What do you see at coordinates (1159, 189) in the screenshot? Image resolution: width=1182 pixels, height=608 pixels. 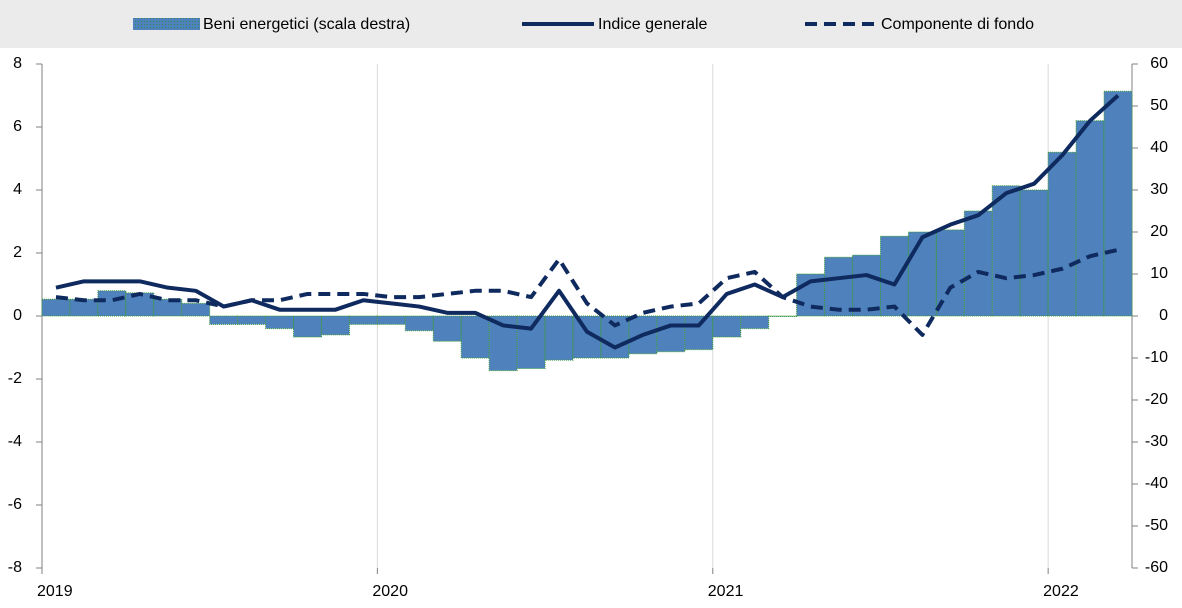 I see `y2-tick-label: 30` at bounding box center [1159, 189].